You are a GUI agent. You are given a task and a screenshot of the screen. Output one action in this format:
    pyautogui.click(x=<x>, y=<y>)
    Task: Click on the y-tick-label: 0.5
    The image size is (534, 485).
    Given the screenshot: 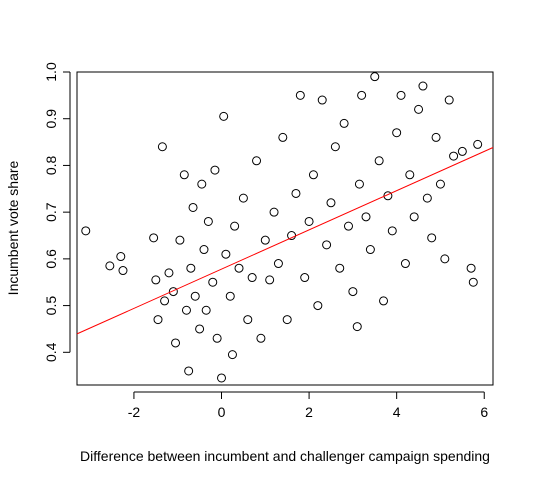 What is the action you would take?
    pyautogui.click(x=51, y=306)
    